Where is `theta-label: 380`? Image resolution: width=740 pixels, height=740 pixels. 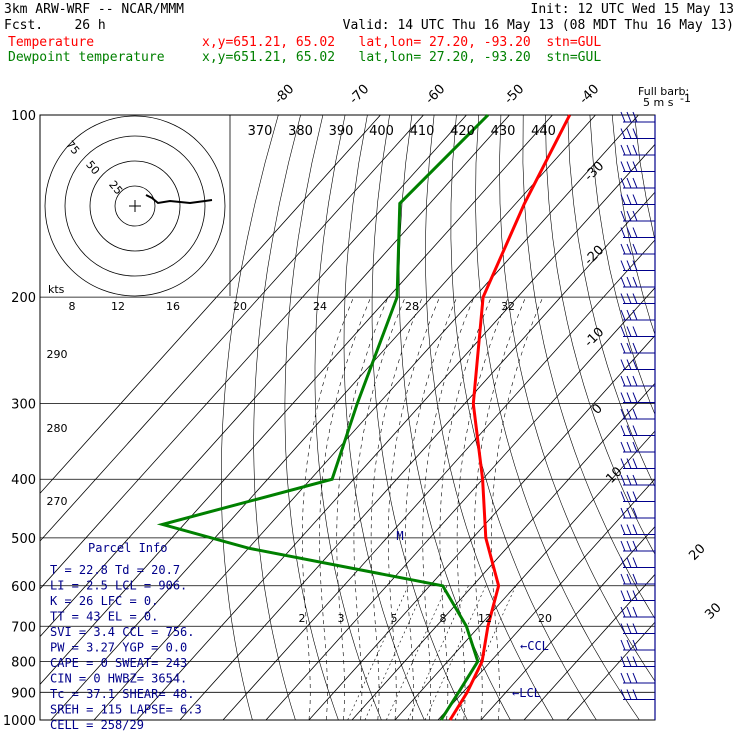 theta-label: 380 is located at coordinates (300, 131).